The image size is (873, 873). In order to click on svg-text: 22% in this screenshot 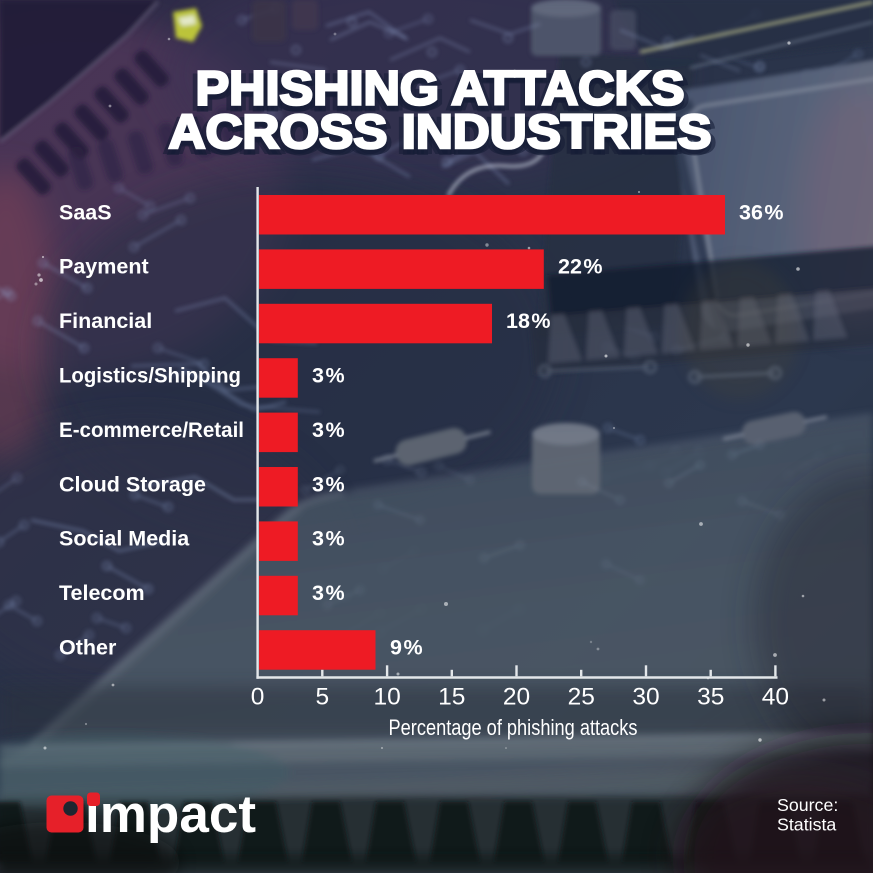, I will do `click(580, 267)`.